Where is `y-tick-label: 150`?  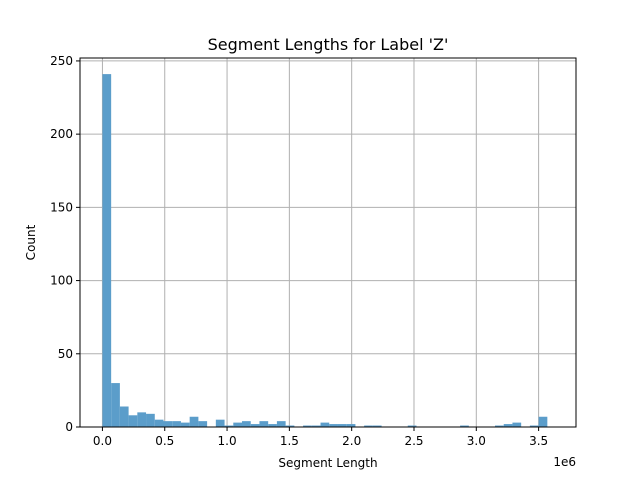
y-tick-label: 150 is located at coordinates (61, 207).